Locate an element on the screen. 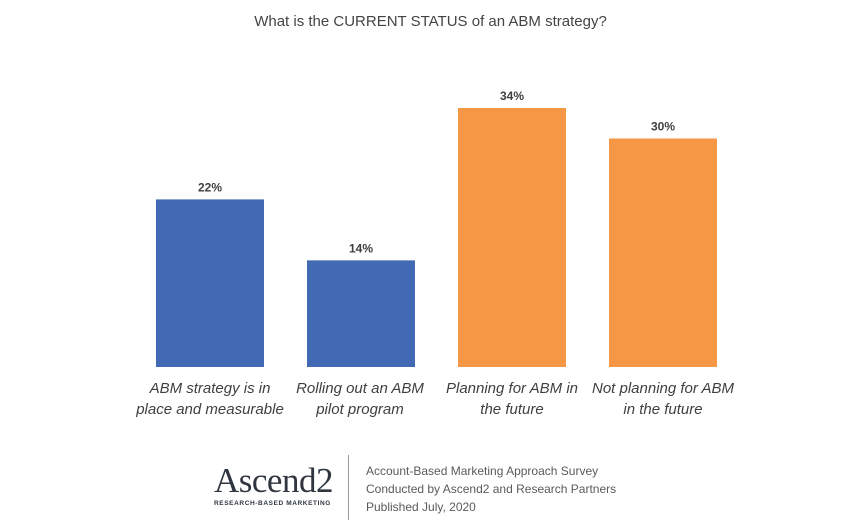 Image resolution: width=861 pixels, height=520 pixels. category-label-2-line-1: Rolling out an ABM is located at coordinates (360, 388).